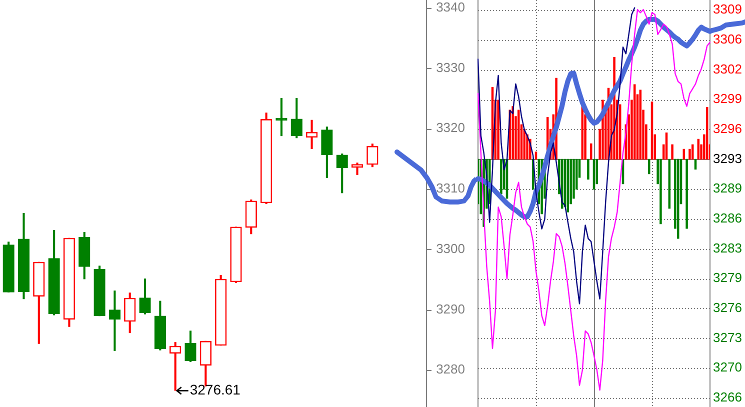 Image resolution: width=745 pixels, height=407 pixels. What do you see at coordinates (727, 98) in the screenshot?
I see `y2-tick-label: 3299` at bounding box center [727, 98].